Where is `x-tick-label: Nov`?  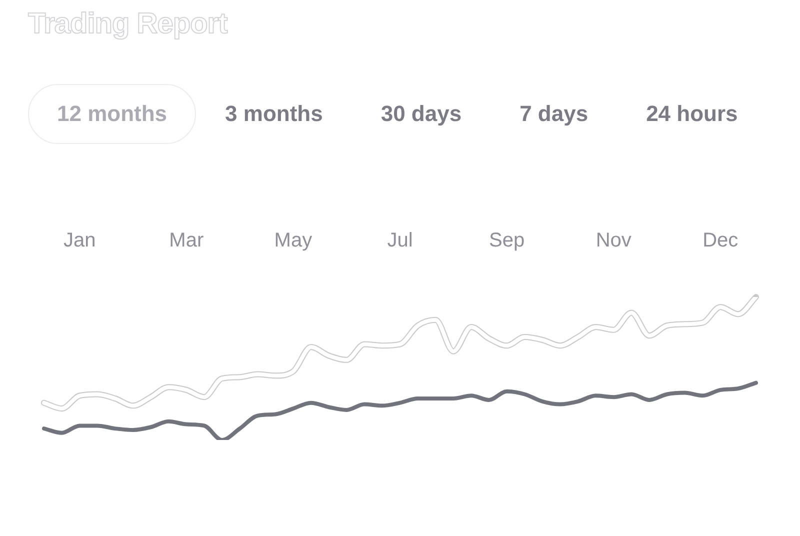
x-tick-label: Nov is located at coordinates (614, 241).